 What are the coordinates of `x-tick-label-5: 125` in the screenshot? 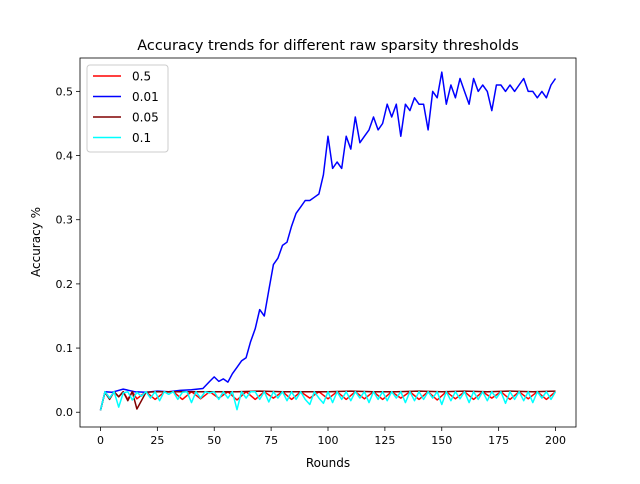 It's located at (384, 440).